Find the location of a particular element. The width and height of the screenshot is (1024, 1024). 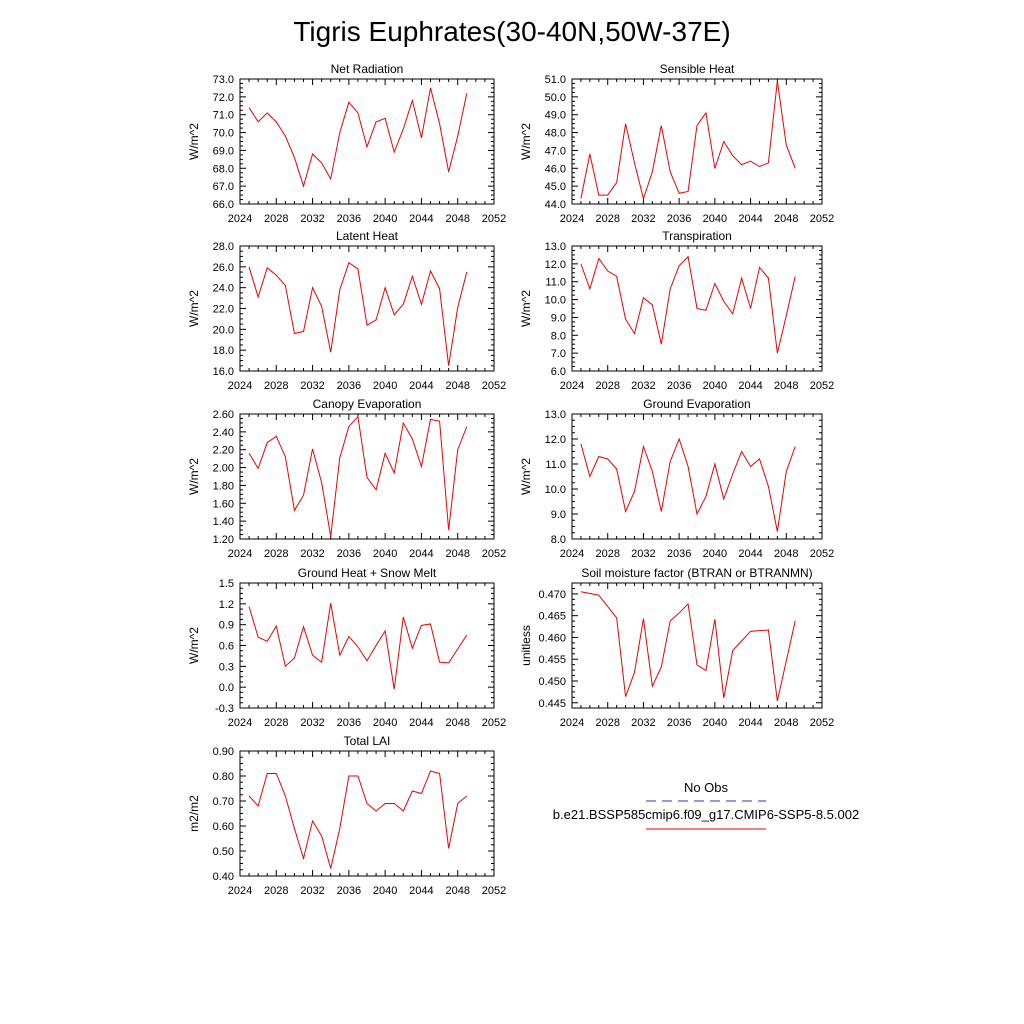

y-tick-label: 45.0 is located at coordinates (555, 187).